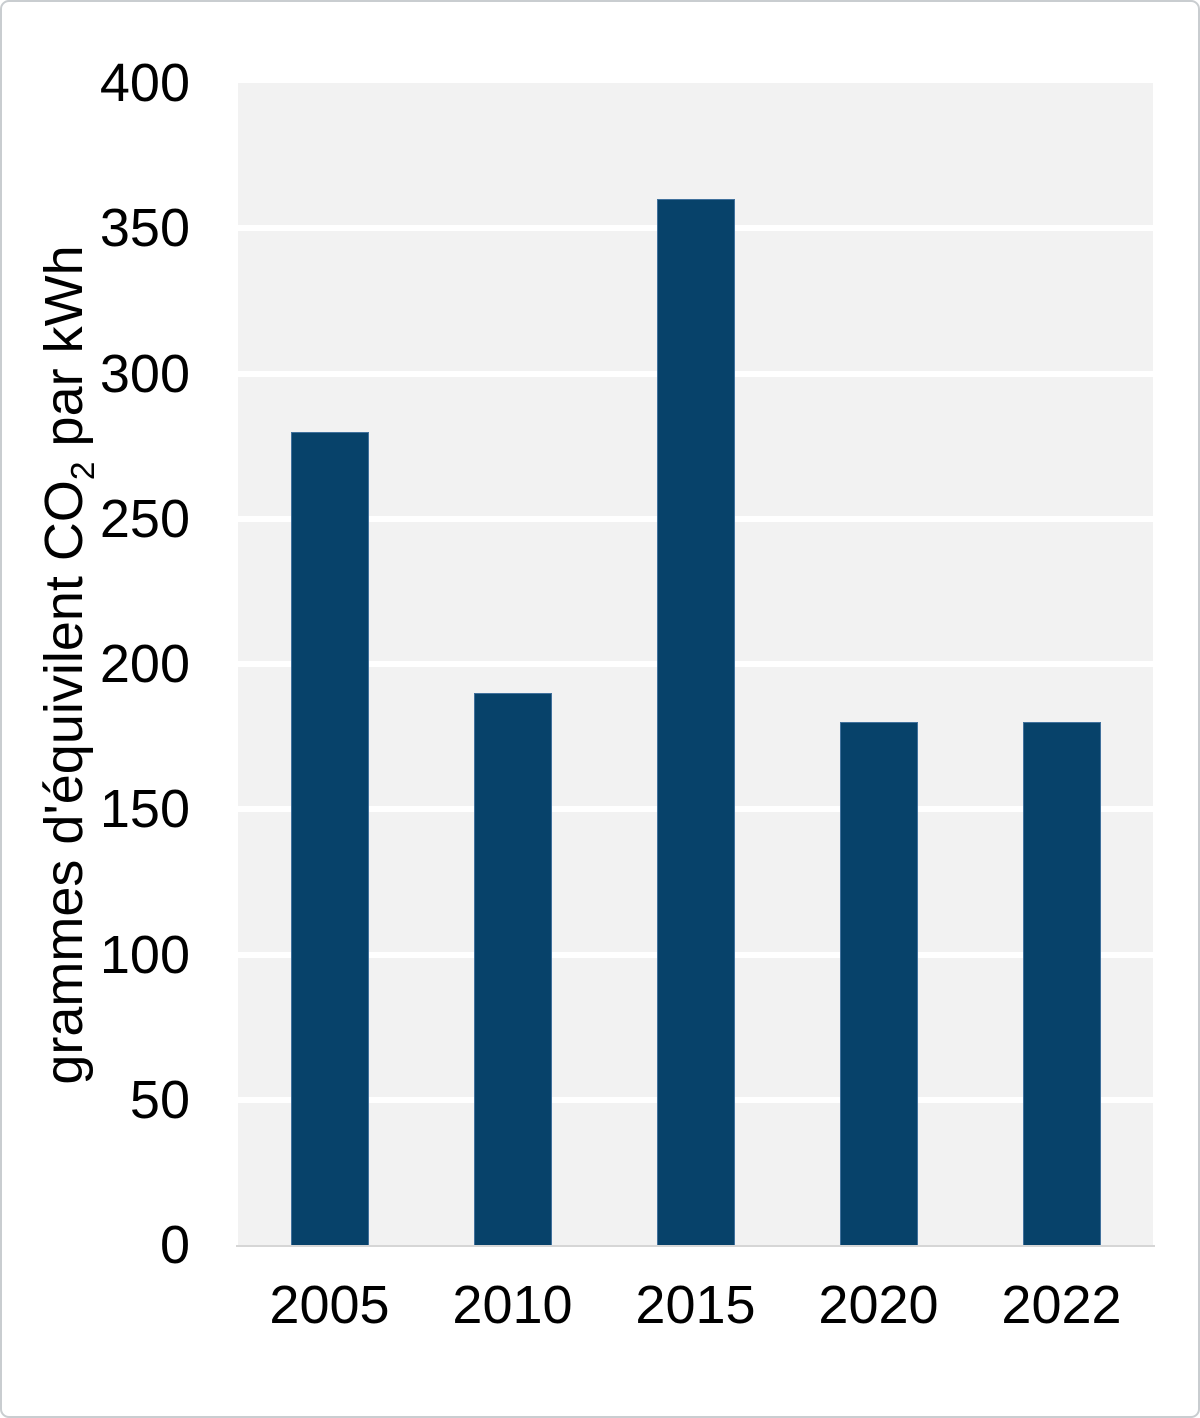 The image size is (1200, 1418). I want to click on x-tick-label-2020: 2020, so click(878, 1305).